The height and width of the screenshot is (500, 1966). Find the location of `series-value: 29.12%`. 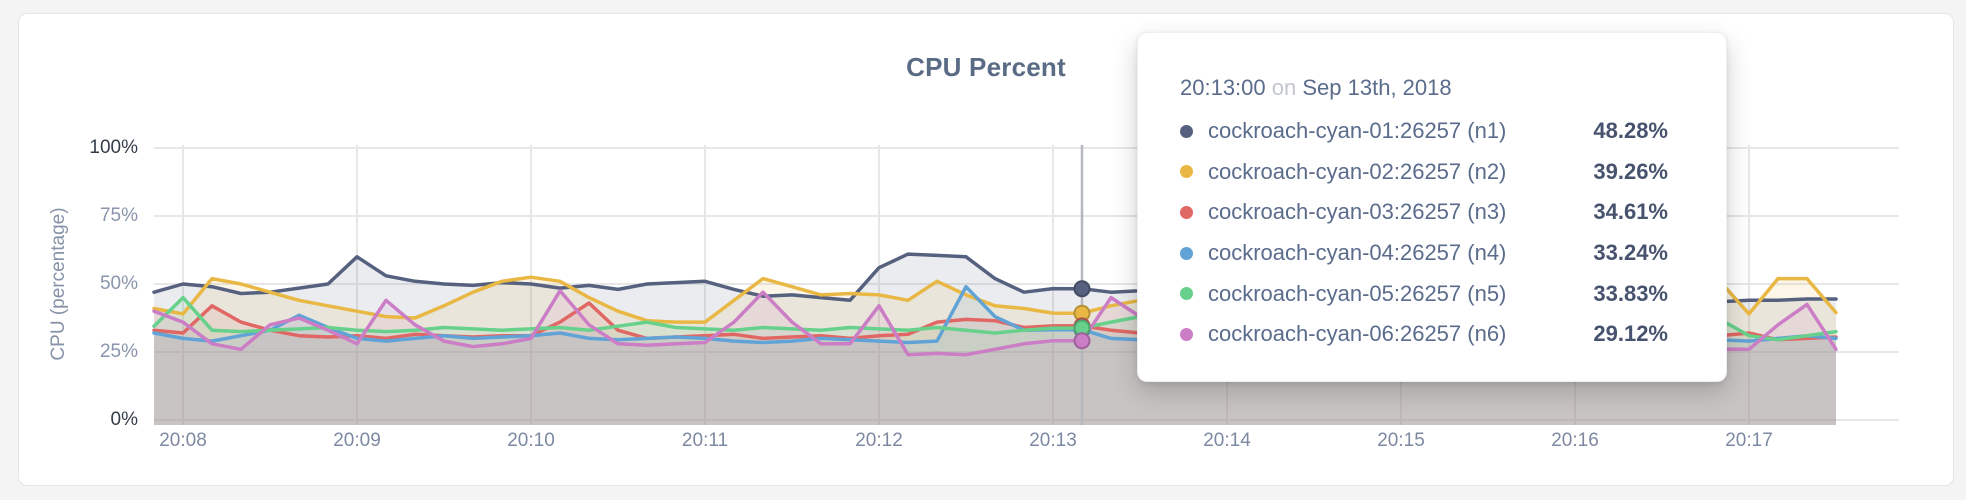

series-value: 29.12% is located at coordinates (1630, 334).